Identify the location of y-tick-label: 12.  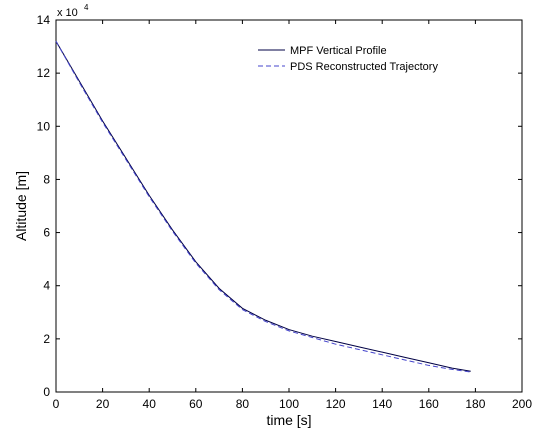
(44, 73).